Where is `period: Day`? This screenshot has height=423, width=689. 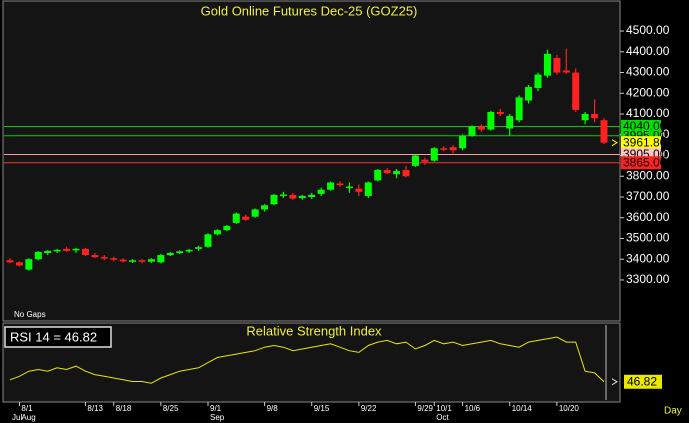
period: Day is located at coordinates (673, 411).